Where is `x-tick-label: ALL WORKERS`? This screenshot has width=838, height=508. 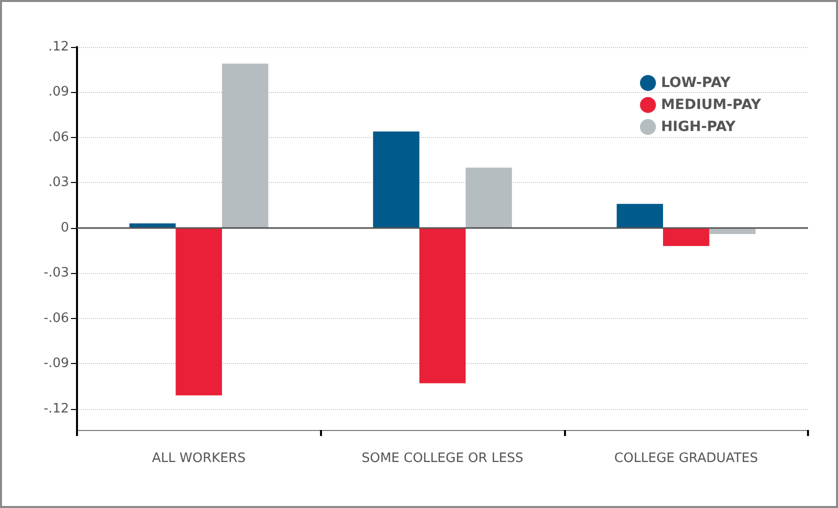 x-tick-label: ALL WORKERS is located at coordinates (199, 458).